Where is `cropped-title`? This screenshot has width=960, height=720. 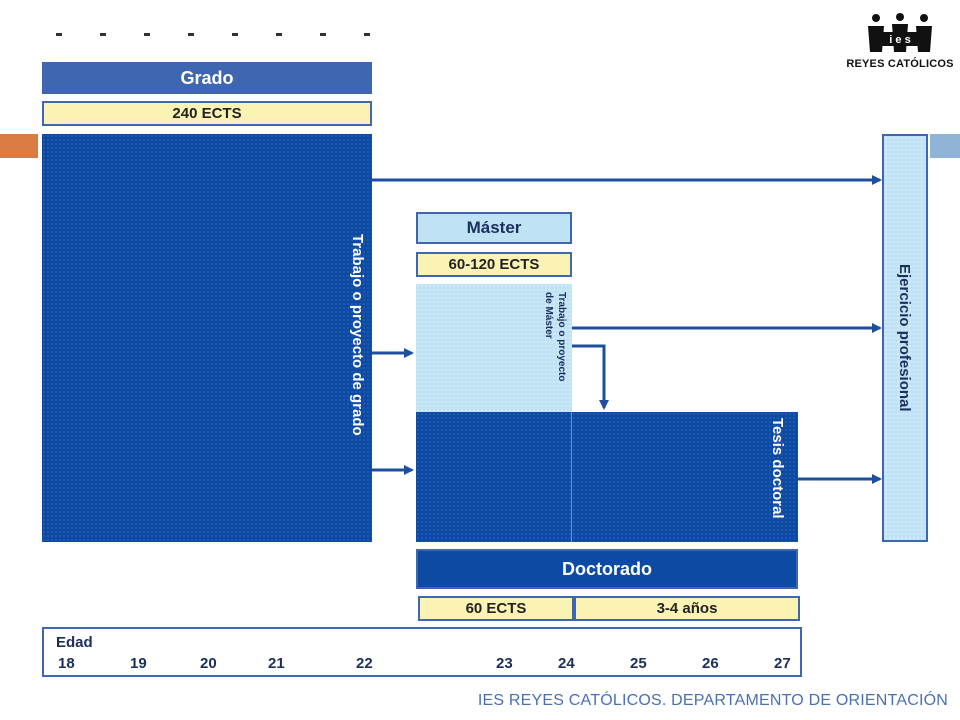 cropped-title is located at coordinates (213, 31).